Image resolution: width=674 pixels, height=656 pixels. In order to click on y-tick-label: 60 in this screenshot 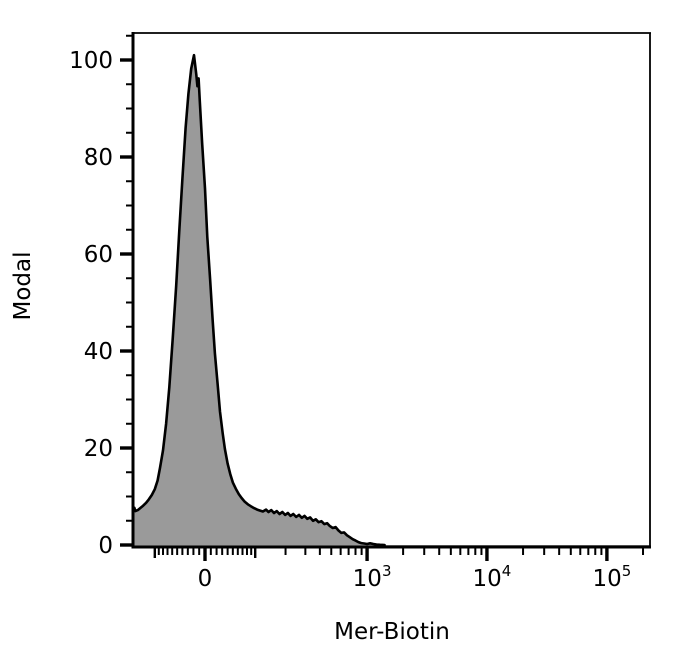, I will do `click(98, 255)`.